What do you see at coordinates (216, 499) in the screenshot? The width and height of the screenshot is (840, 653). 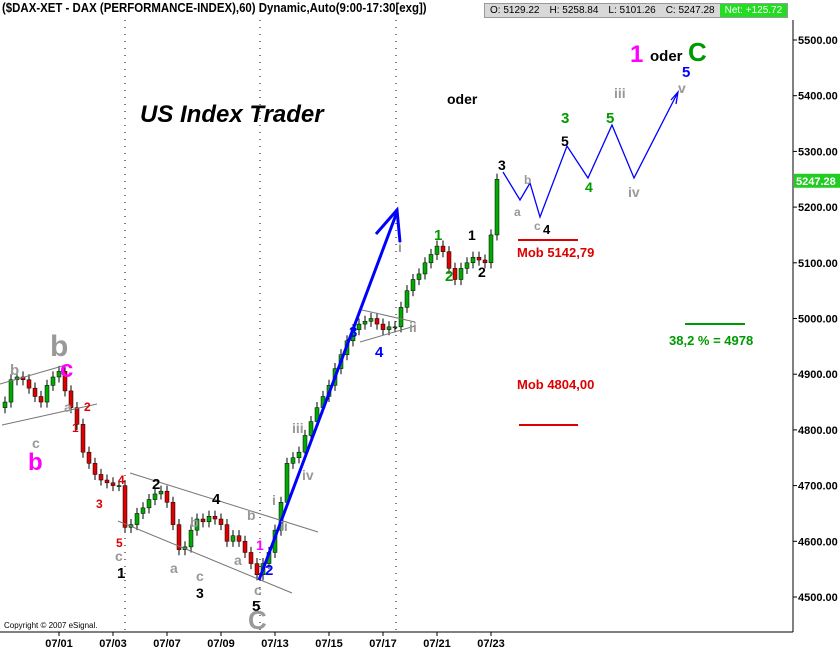 I see `wave-label: 4` at bounding box center [216, 499].